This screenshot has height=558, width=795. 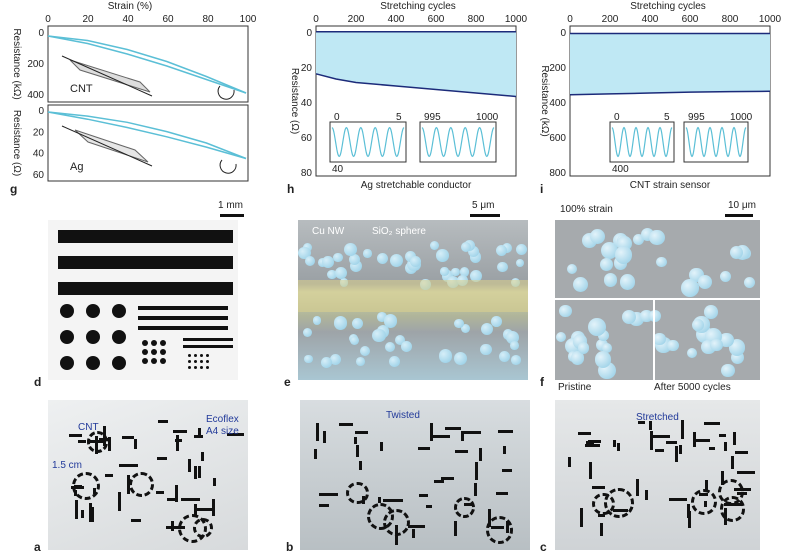 What do you see at coordinates (35, 64) in the screenshot?
I see `g-top-y-ticks: 0 200 400` at bounding box center [35, 64].